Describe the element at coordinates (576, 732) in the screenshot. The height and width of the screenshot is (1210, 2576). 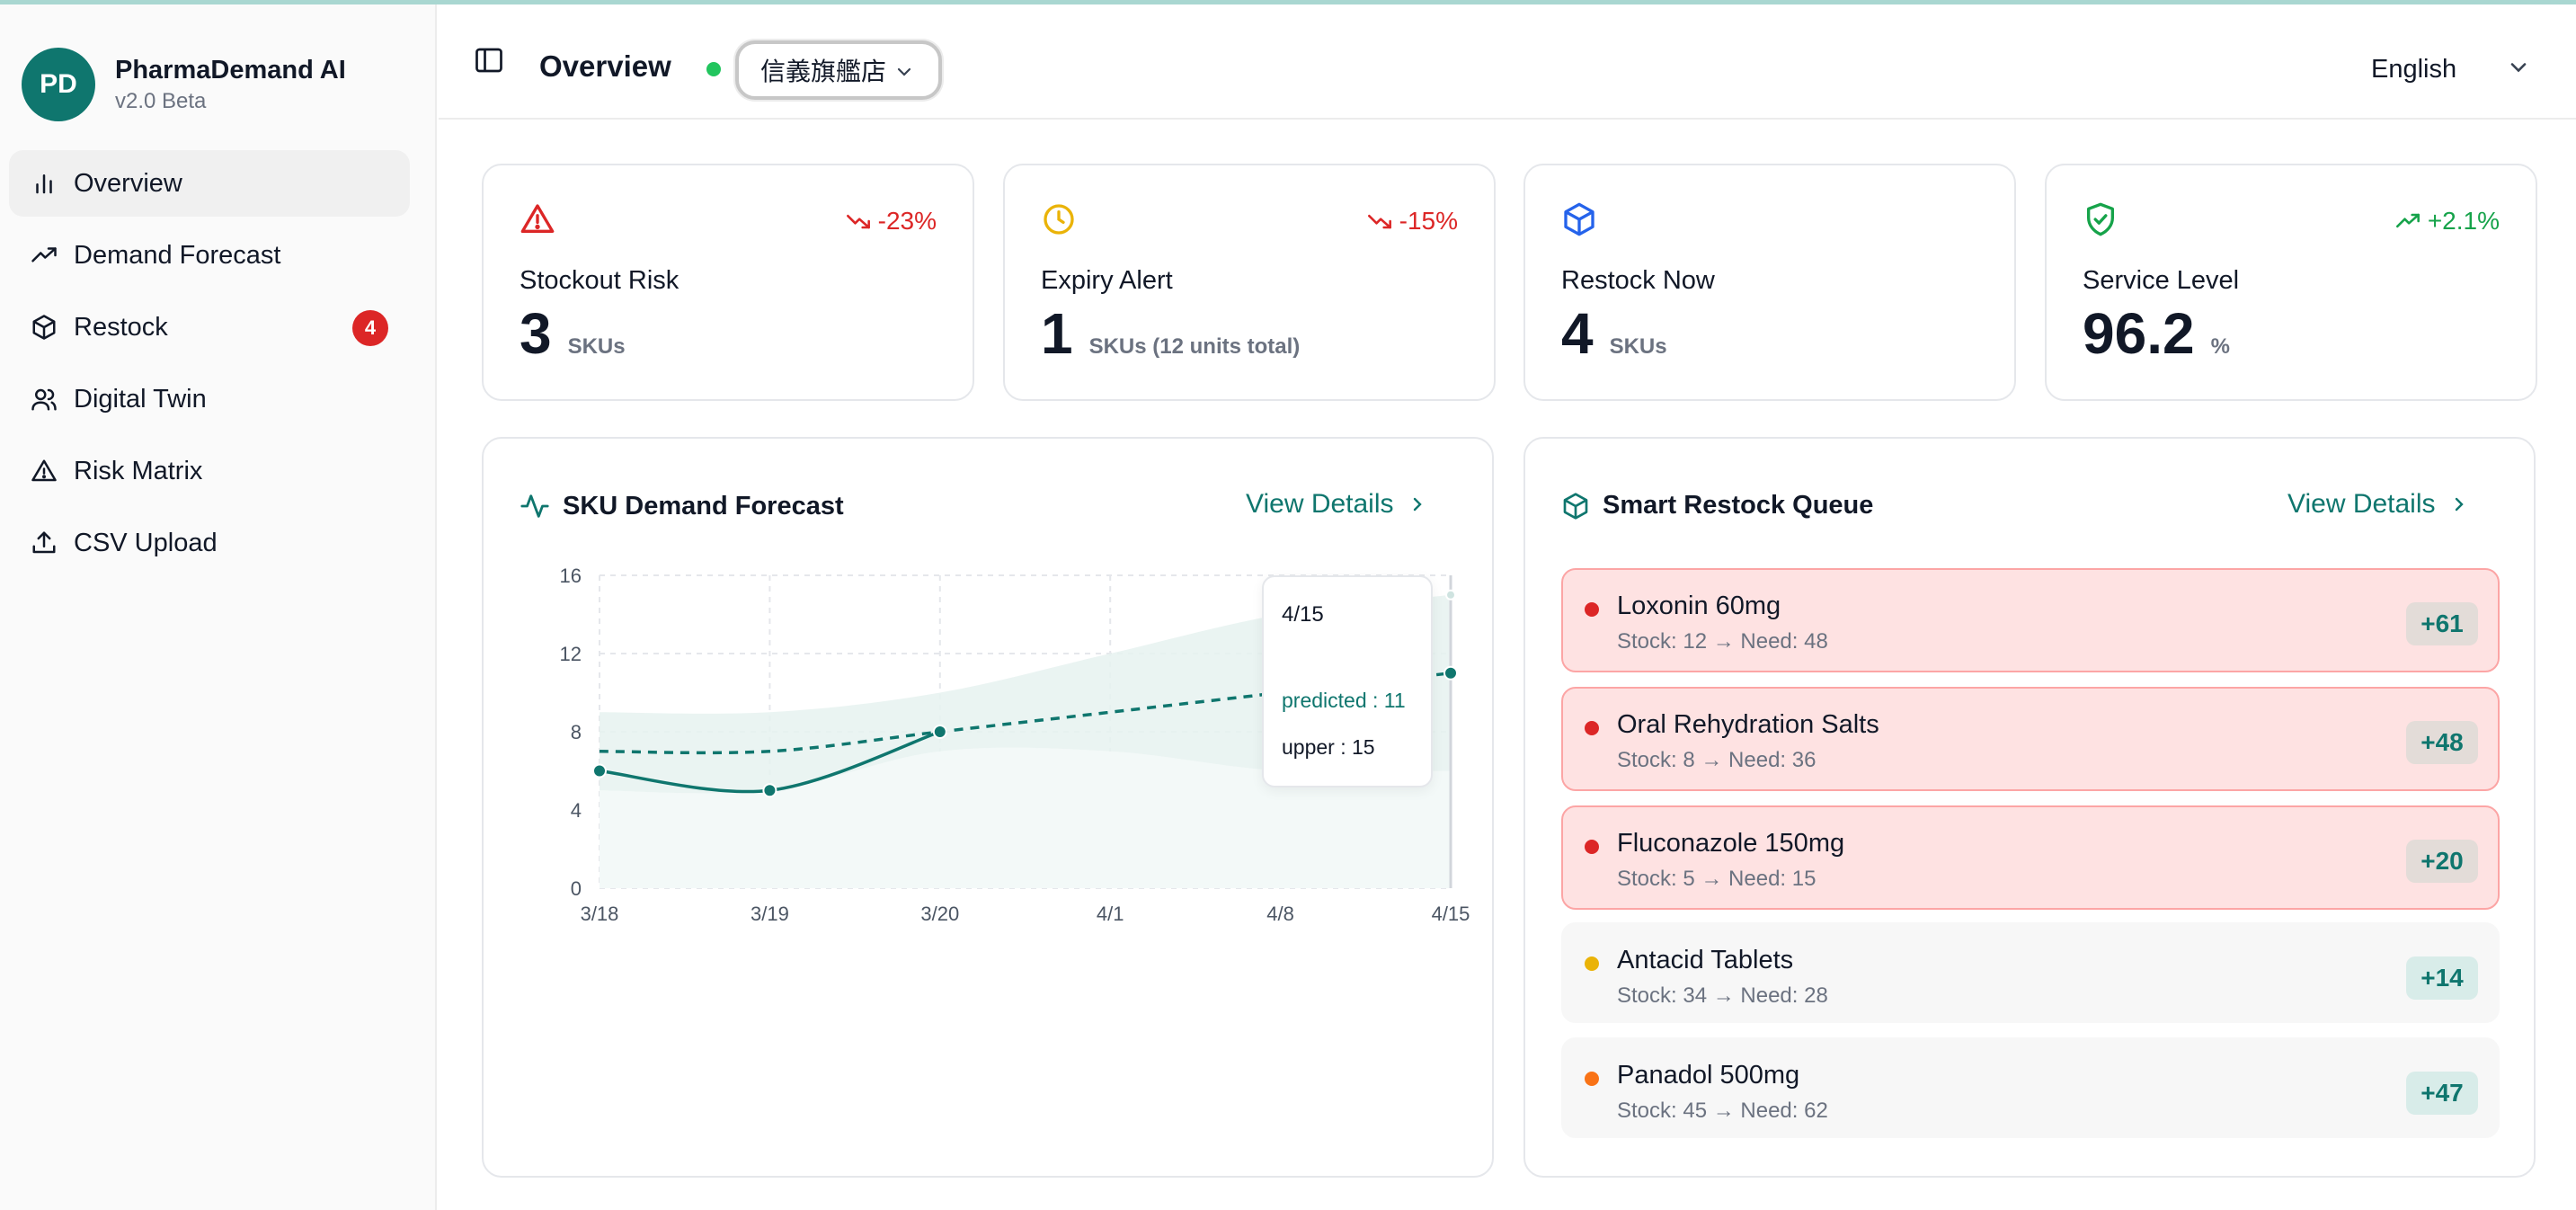
I see `y-tick-label: 8` at that location.